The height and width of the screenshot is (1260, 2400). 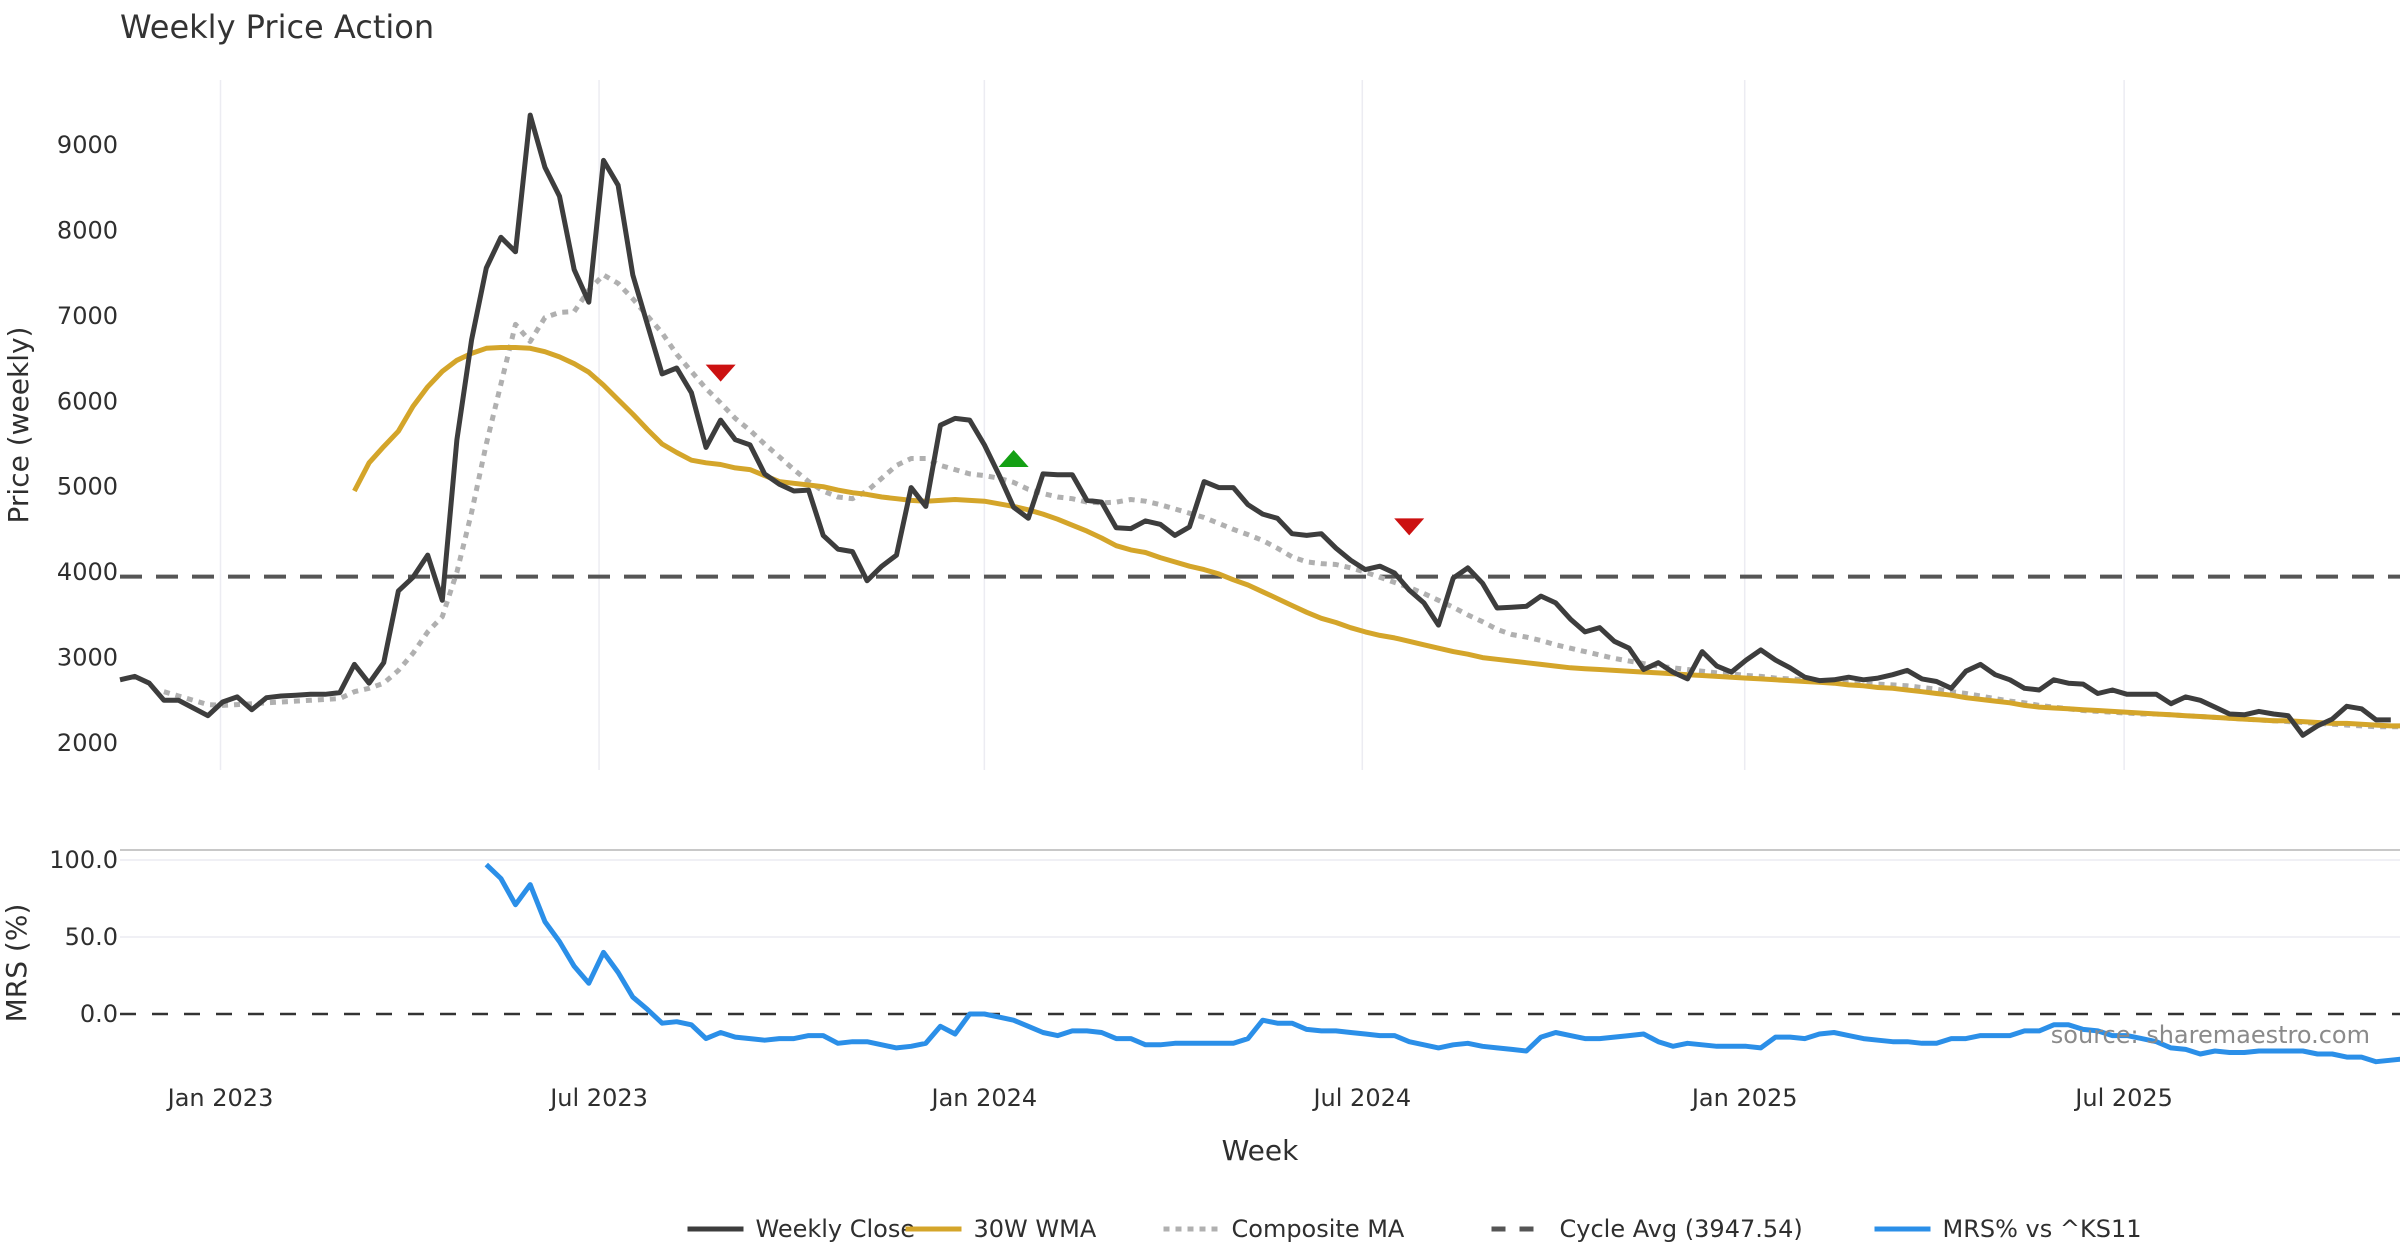 I want to click on legend-item: Weekly Close, so click(x=801, y=1229).